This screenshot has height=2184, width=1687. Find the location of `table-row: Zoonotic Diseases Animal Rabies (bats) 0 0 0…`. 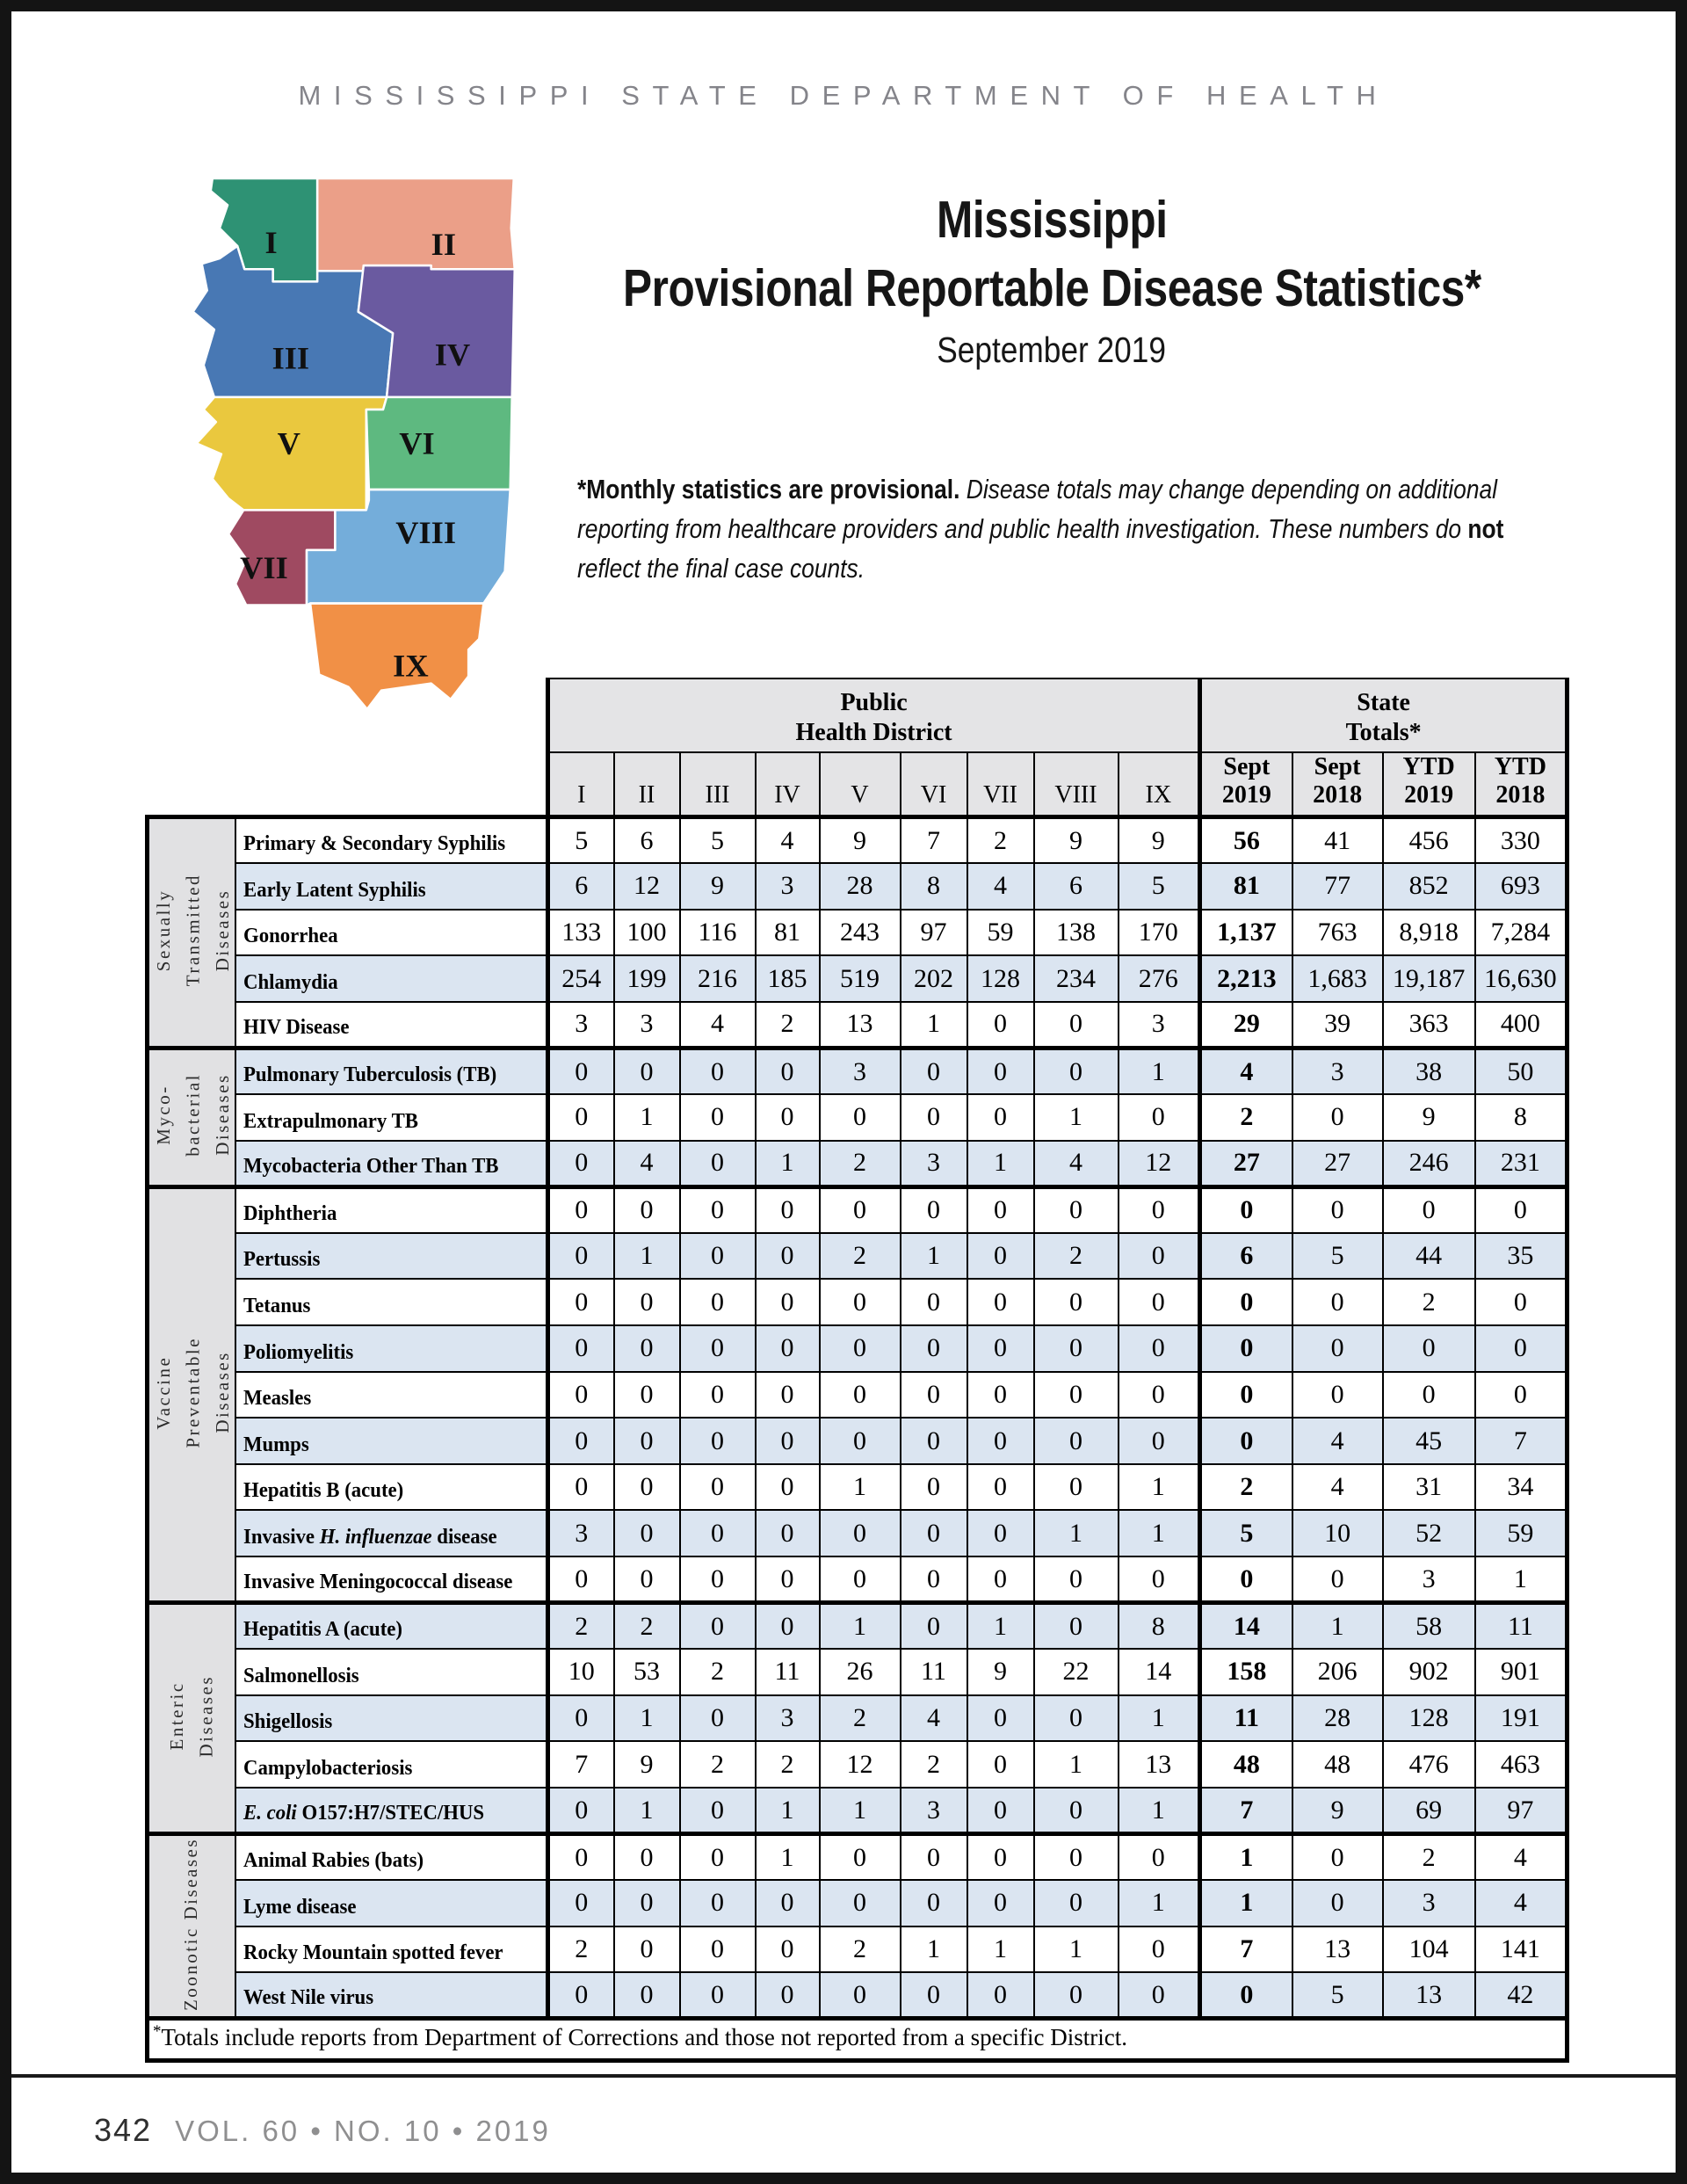

table-row: Zoonotic Diseases Animal Rabies (bats) 0 0 0… is located at coordinates (857, 1926).